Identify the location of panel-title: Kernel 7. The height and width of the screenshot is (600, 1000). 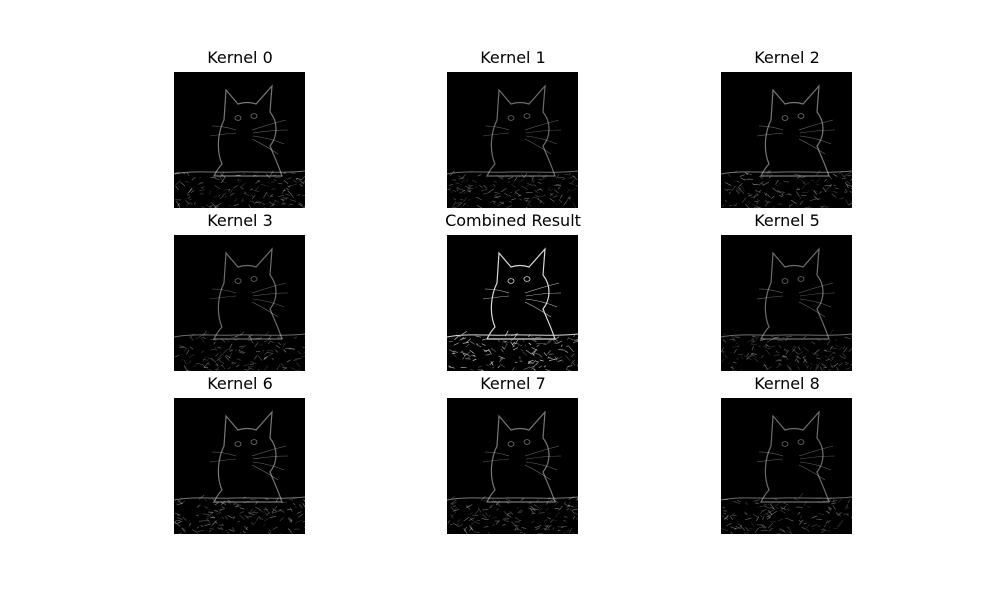
(513, 383).